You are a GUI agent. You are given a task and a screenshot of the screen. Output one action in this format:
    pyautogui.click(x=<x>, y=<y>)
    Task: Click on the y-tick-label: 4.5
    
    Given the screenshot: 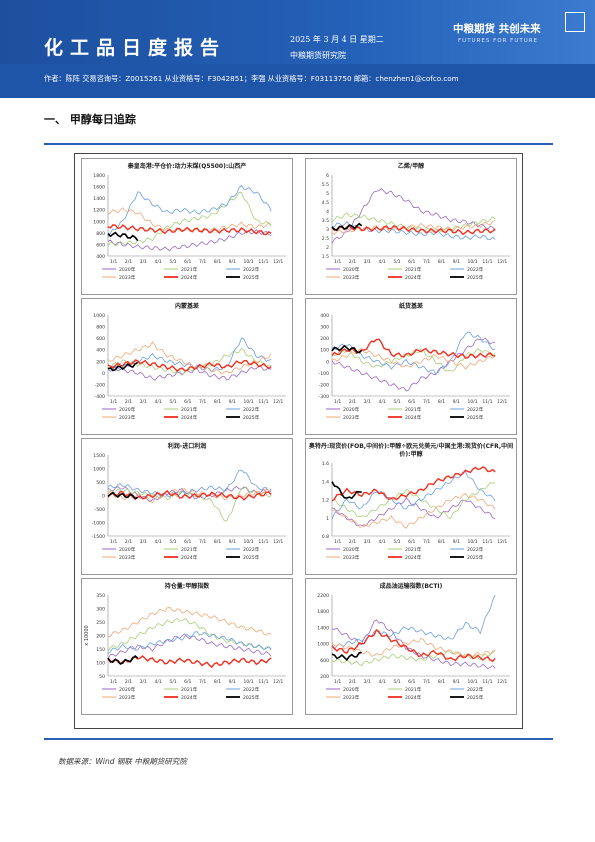 What is the action you would take?
    pyautogui.click(x=325, y=203)
    